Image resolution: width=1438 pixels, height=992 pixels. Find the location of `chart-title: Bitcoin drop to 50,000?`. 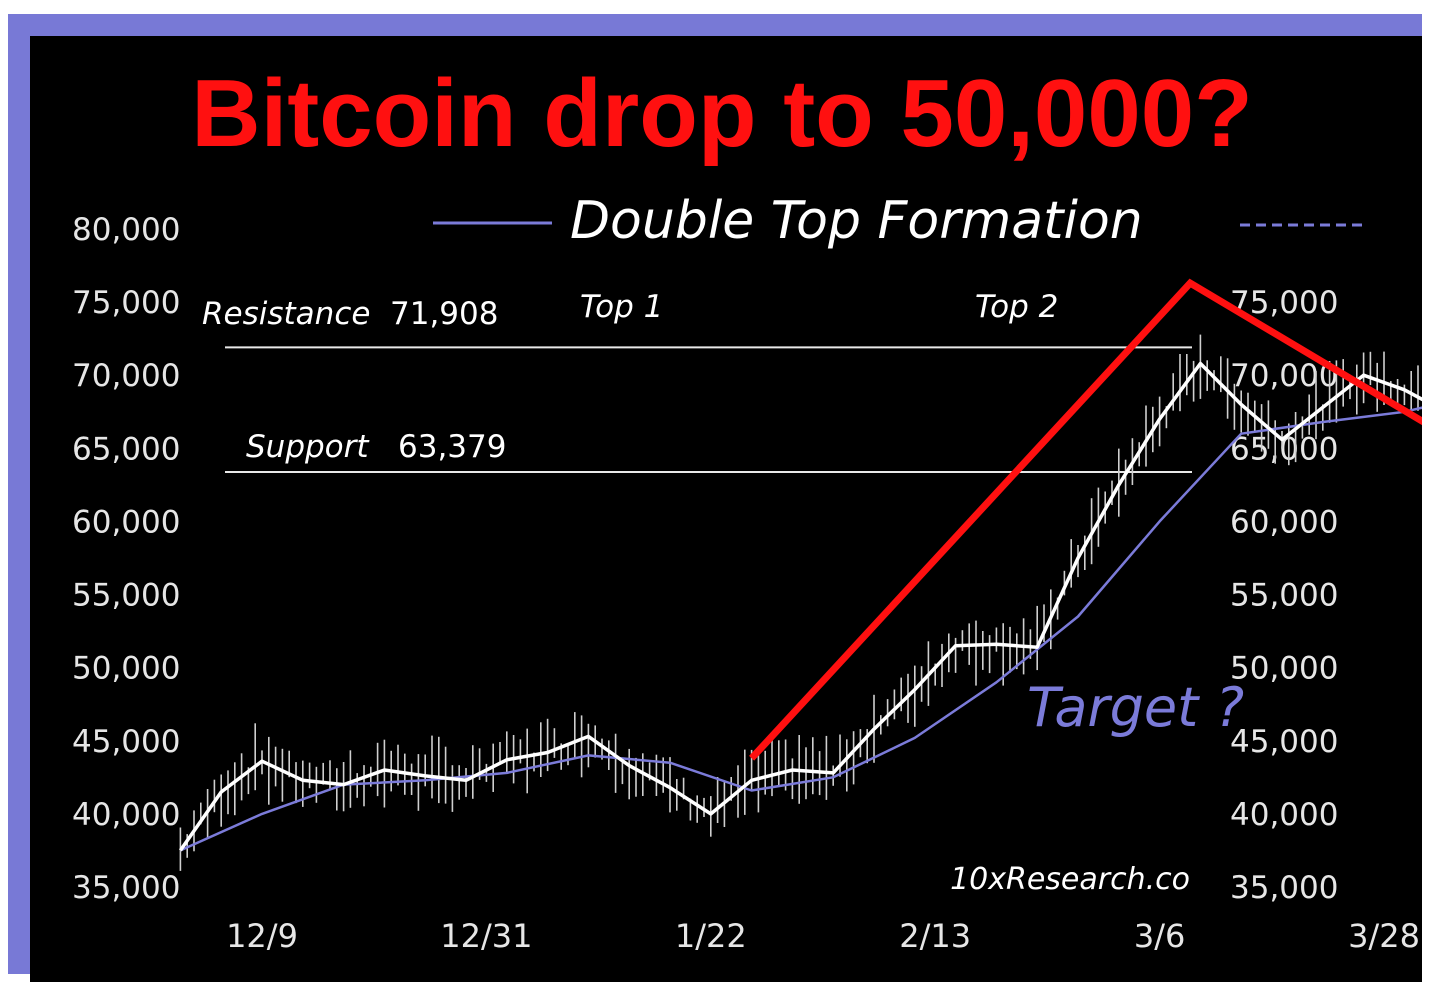

chart-title: Bitcoin drop to 50,000? is located at coordinates (721, 113).